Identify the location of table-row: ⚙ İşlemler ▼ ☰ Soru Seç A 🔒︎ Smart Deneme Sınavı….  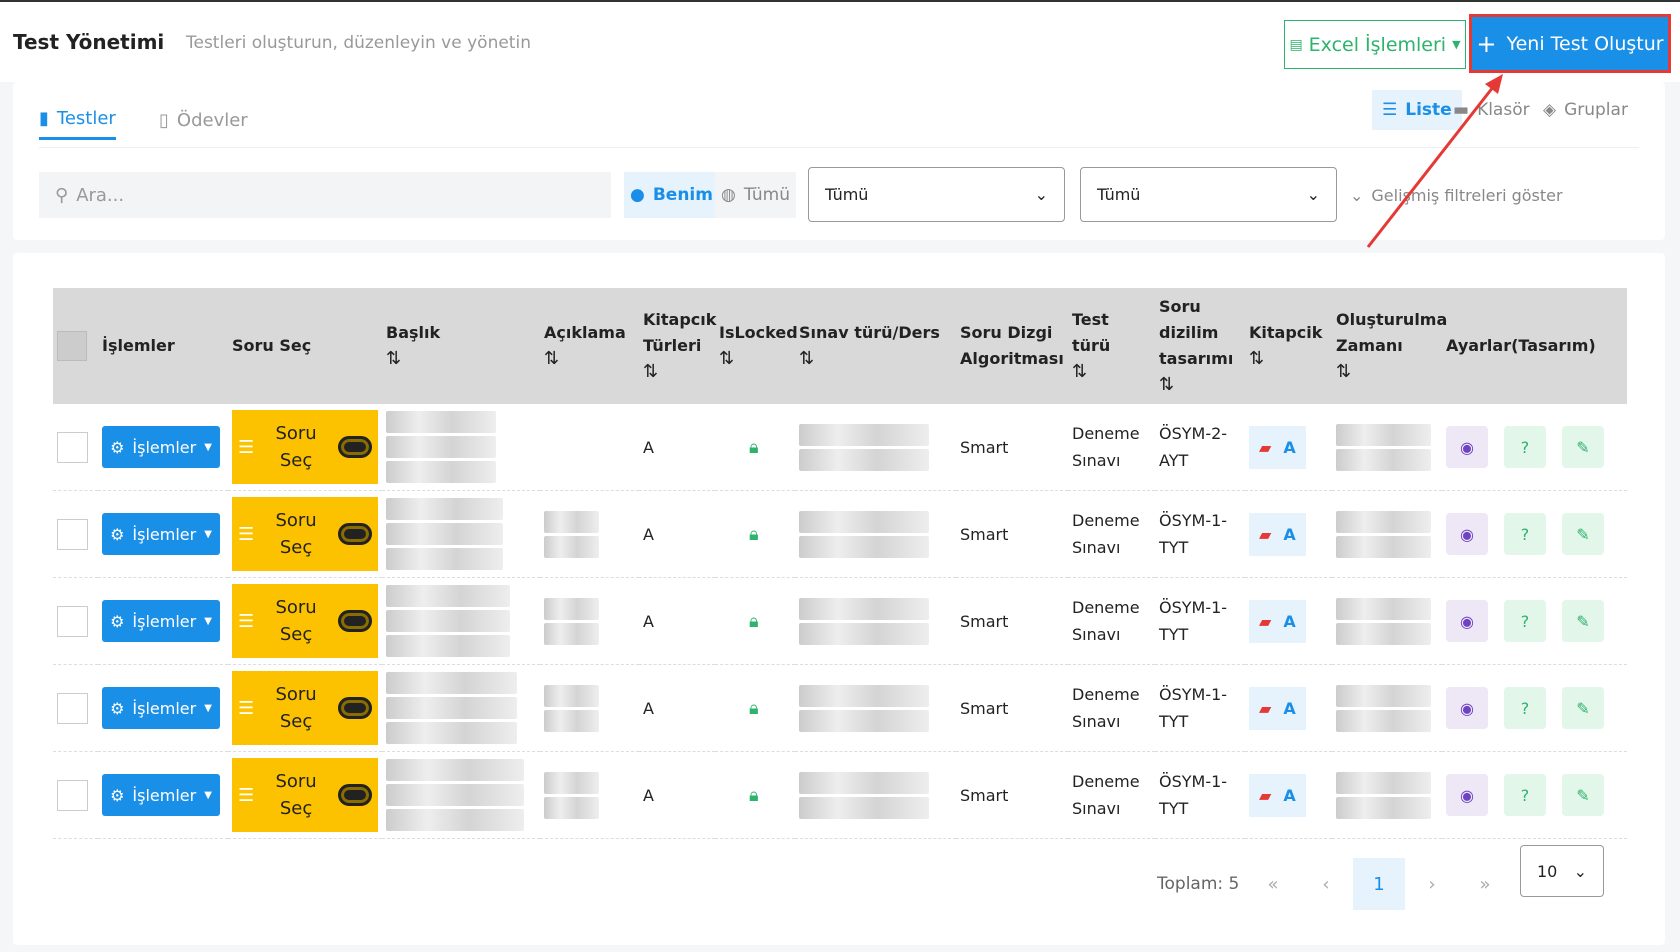
(840, 708).